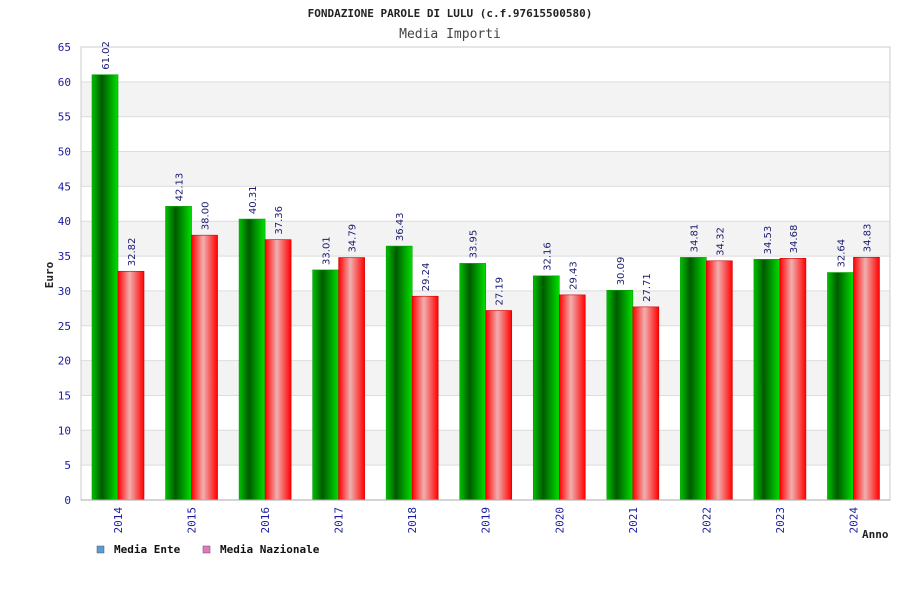  What do you see at coordinates (192, 520) in the screenshot?
I see `x-tick-label: 2015` at bounding box center [192, 520].